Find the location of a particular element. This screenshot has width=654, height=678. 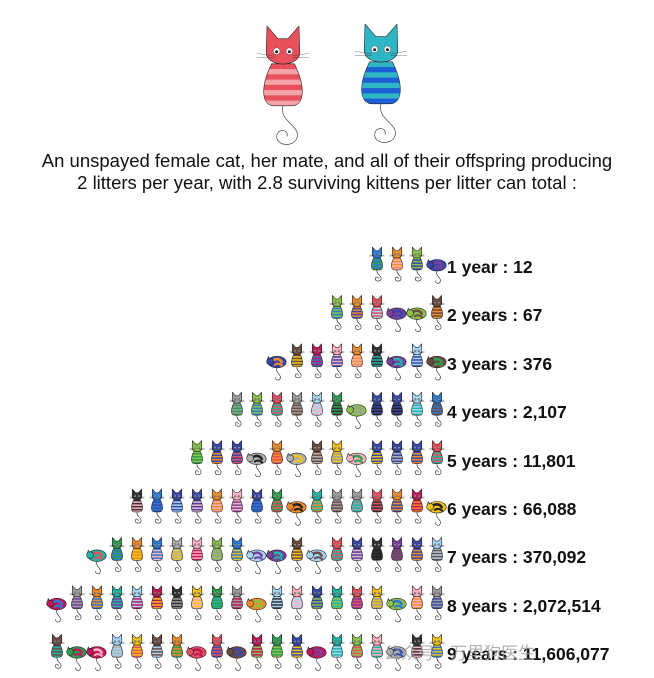

row-label-year-6: 6 years : 66,088 is located at coordinates (512, 509).